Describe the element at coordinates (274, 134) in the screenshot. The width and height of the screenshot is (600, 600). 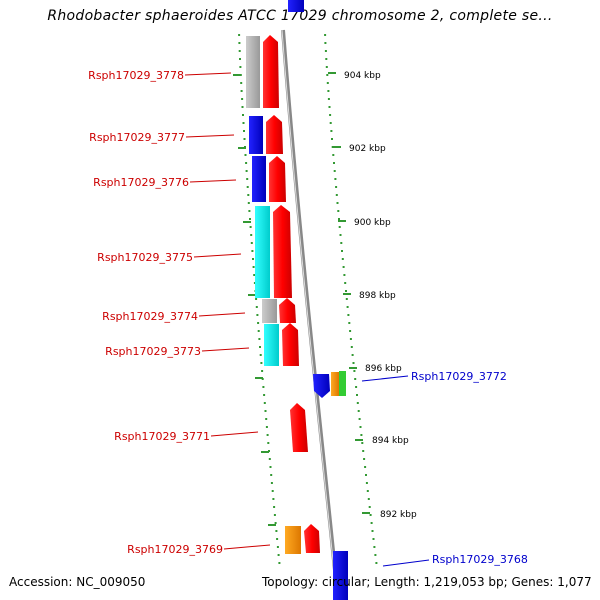
I see `gene-3777-arrow` at that location.